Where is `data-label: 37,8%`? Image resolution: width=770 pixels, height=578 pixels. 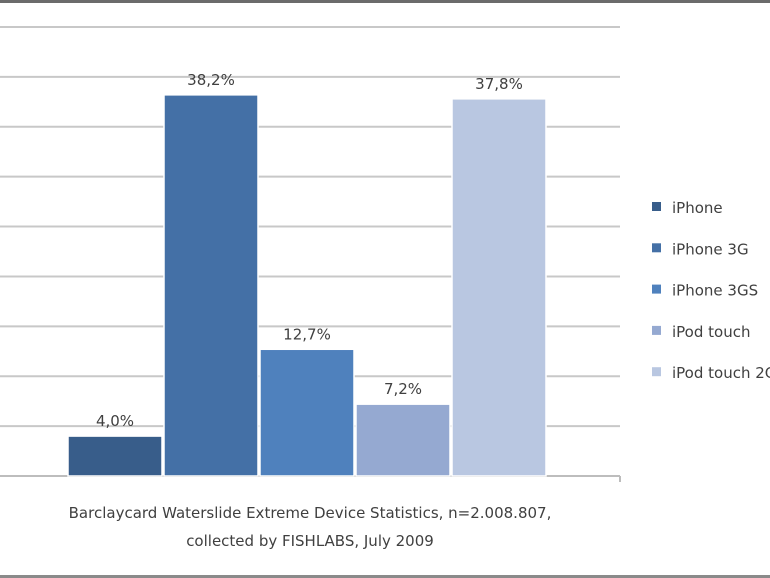
data-label: 37,8% is located at coordinates (499, 84).